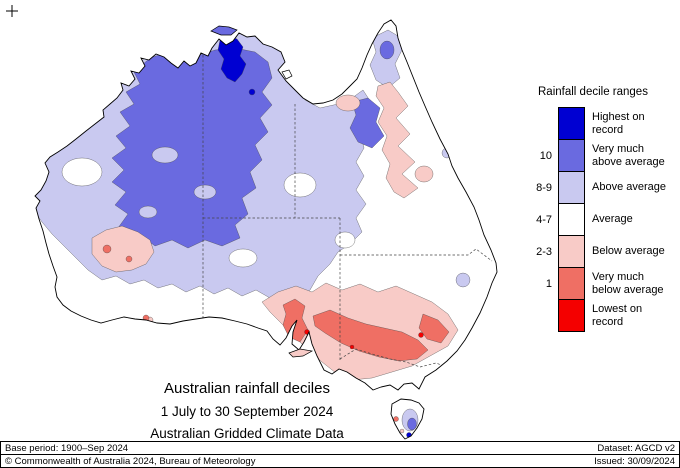  I want to click on legend-decile: 8-9, so click(544, 187).